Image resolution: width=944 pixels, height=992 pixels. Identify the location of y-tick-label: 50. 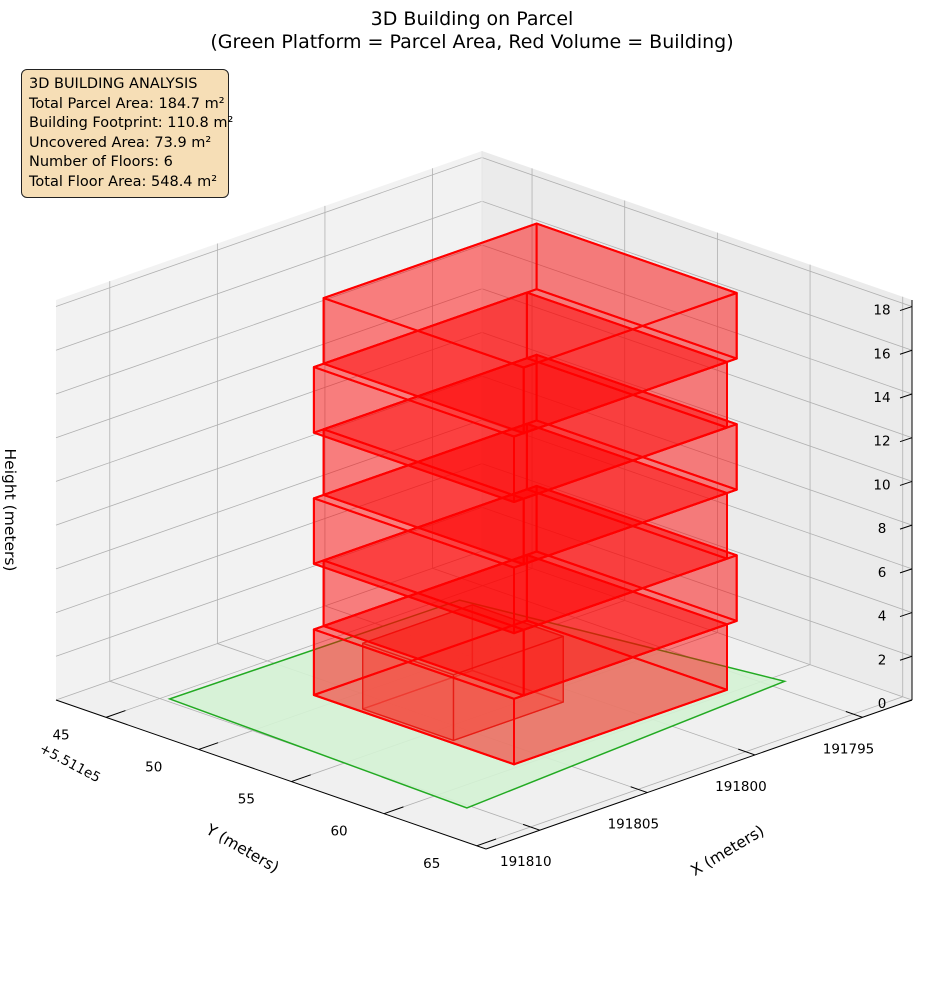
(153, 767).